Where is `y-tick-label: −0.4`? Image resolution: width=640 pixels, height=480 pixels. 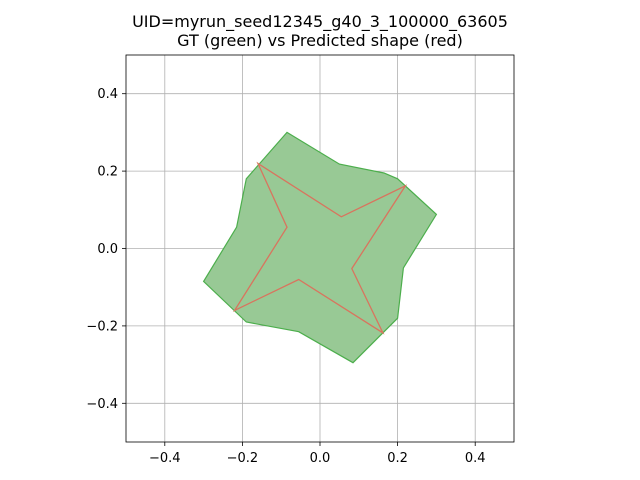 y-tick-label: −0.4 is located at coordinates (102, 404).